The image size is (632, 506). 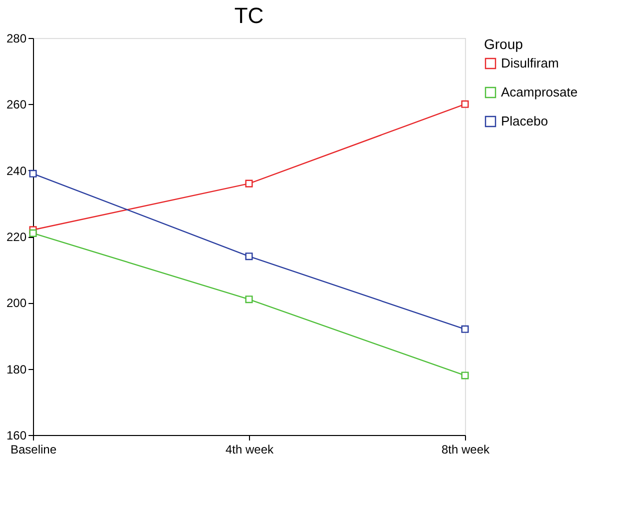 What do you see at coordinates (504, 44) in the screenshot?
I see `legend-title: Group` at bounding box center [504, 44].